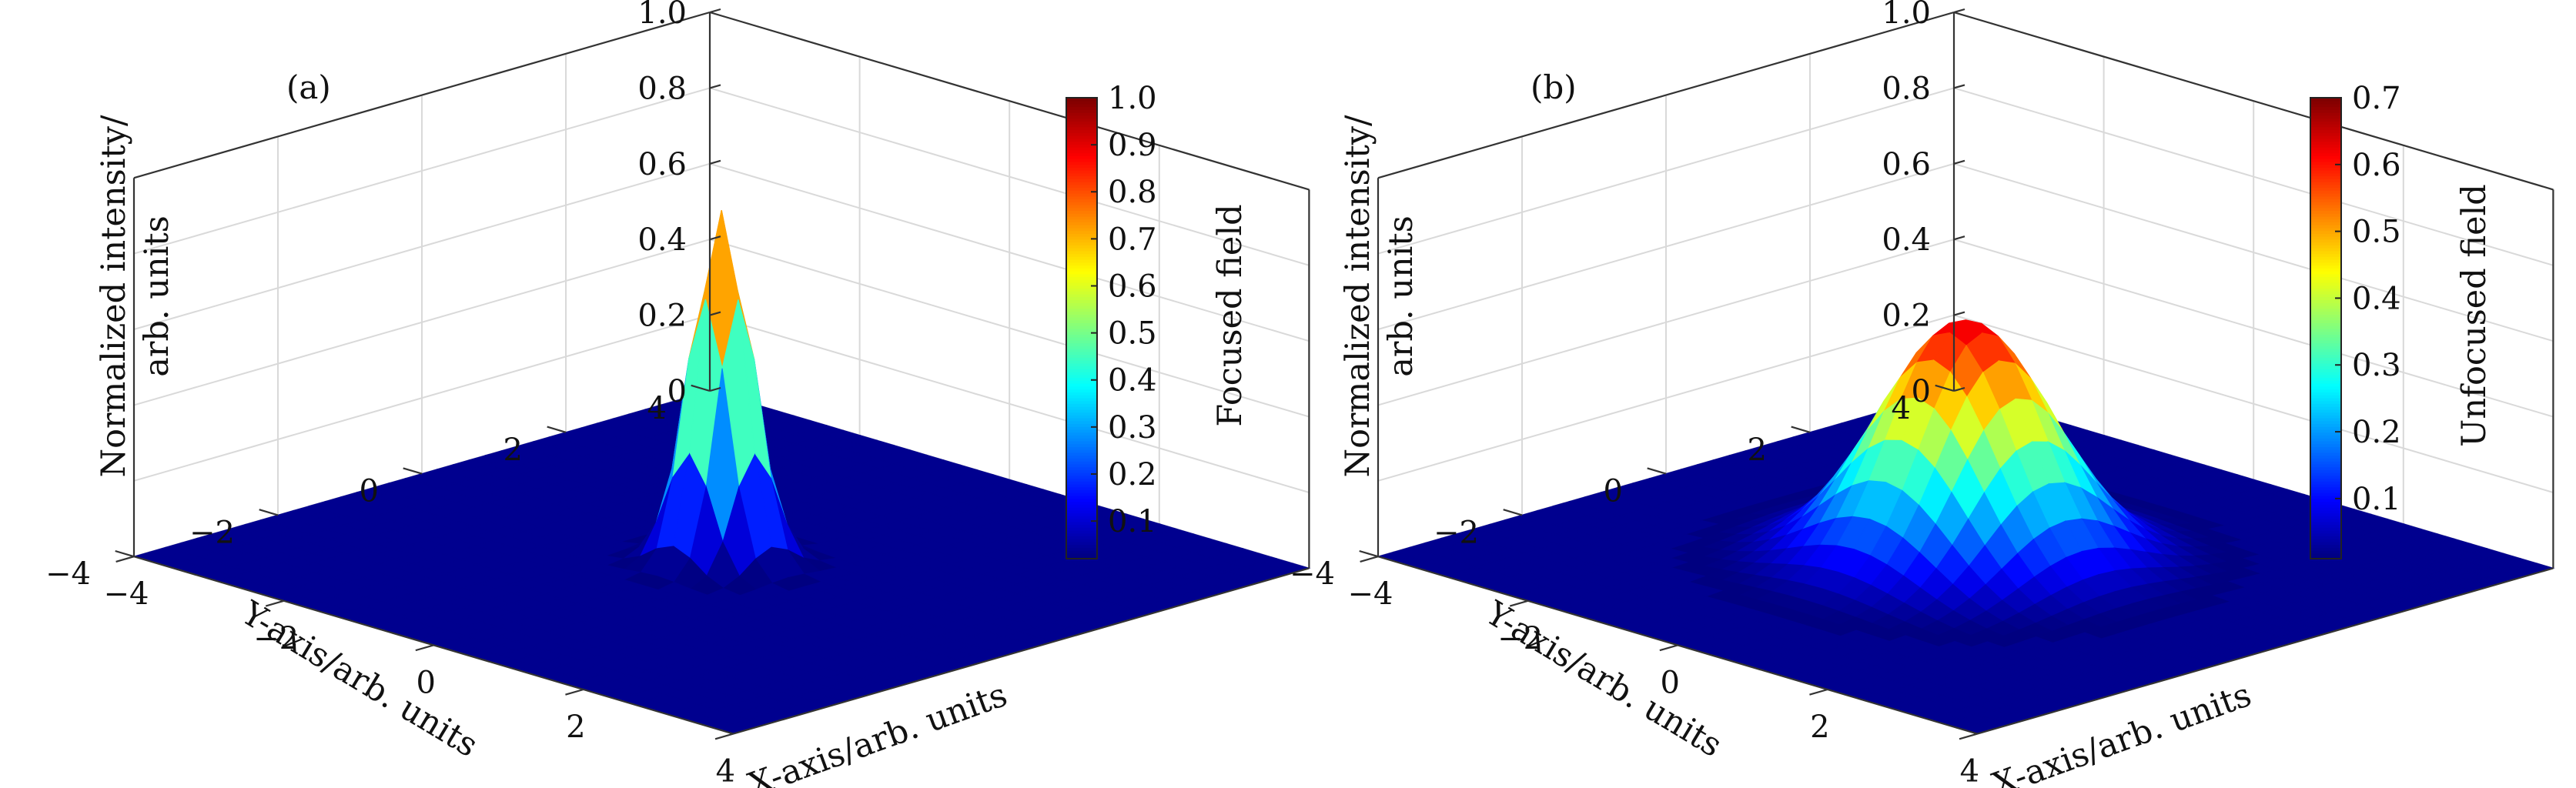  What do you see at coordinates (2376, 232) in the screenshot?
I see `colorbar-tick-label: 0.5` at bounding box center [2376, 232].